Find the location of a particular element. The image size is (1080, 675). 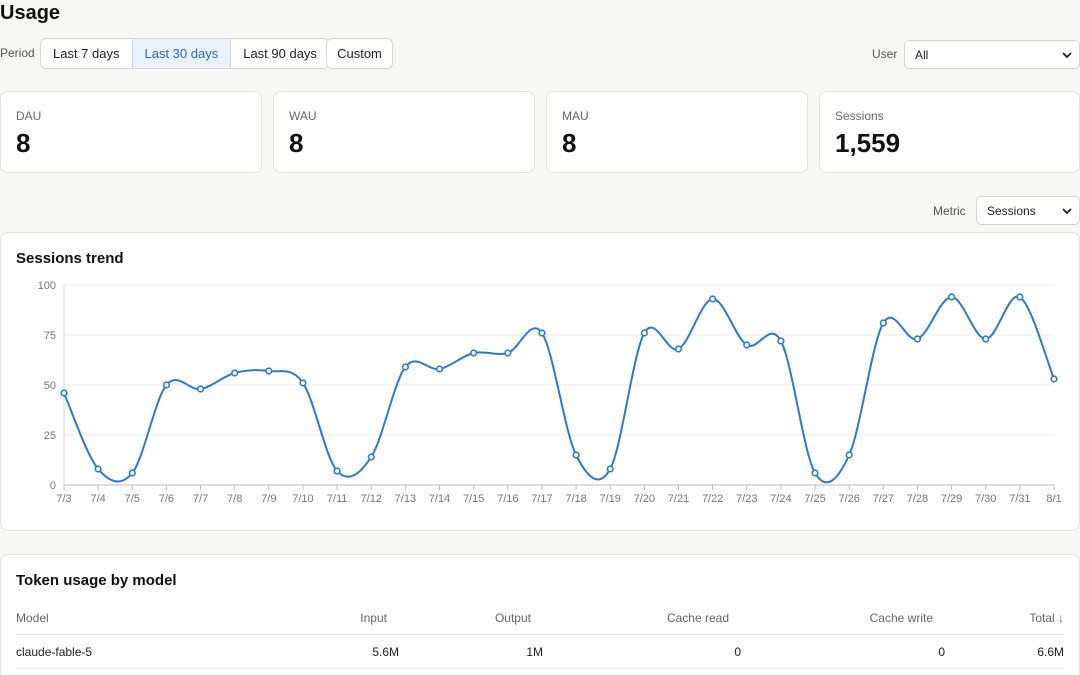

metric-filter-value: Sessions is located at coordinates (1011, 210).